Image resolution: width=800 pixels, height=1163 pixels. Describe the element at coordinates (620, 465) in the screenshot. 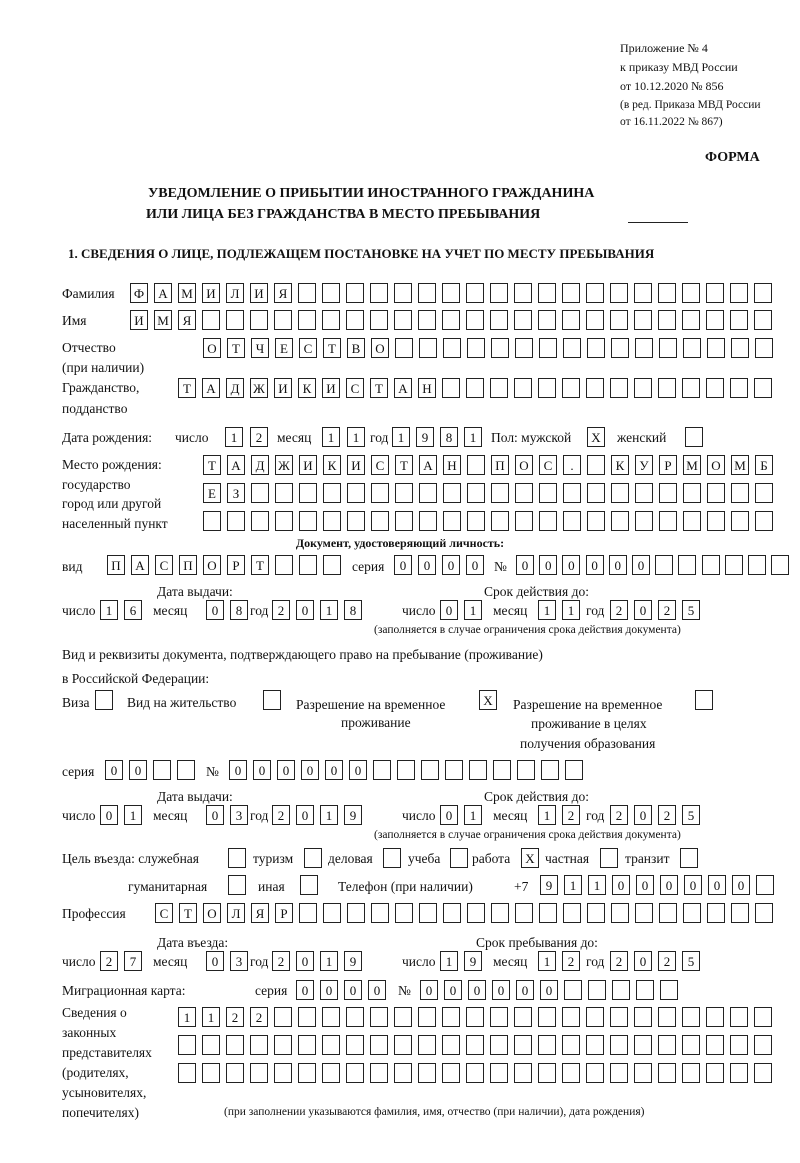

I see `pob-line1-cell: К` at that location.